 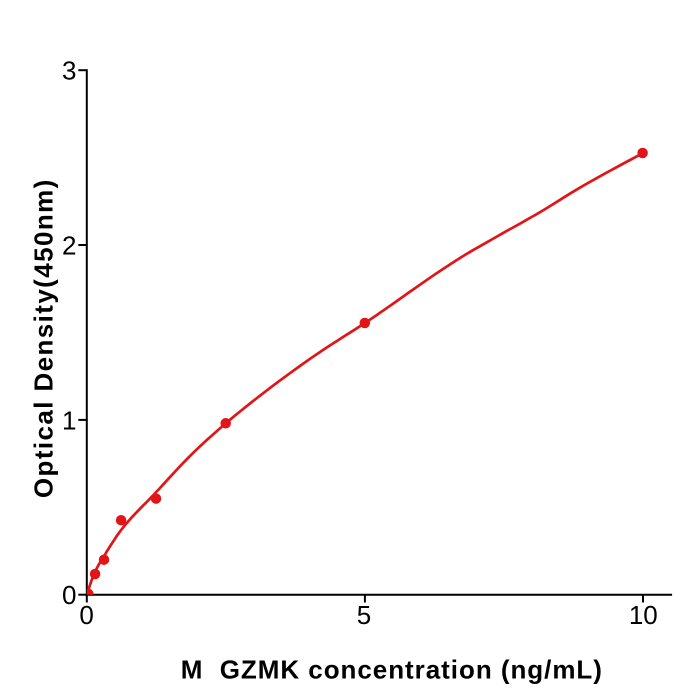 I want to click on svg-text: 10, so click(x=643, y=615).